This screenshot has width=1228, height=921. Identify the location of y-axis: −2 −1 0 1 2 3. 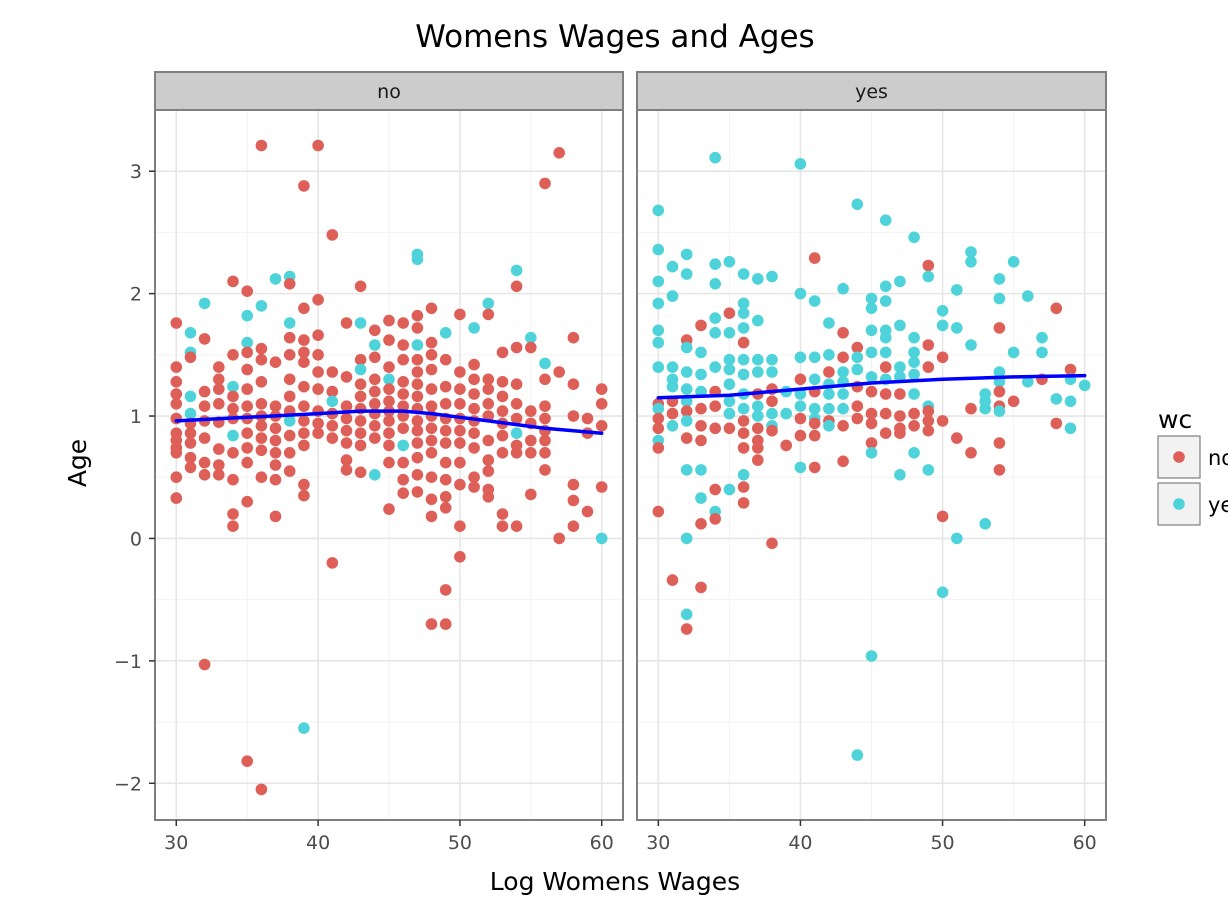
(134, 478).